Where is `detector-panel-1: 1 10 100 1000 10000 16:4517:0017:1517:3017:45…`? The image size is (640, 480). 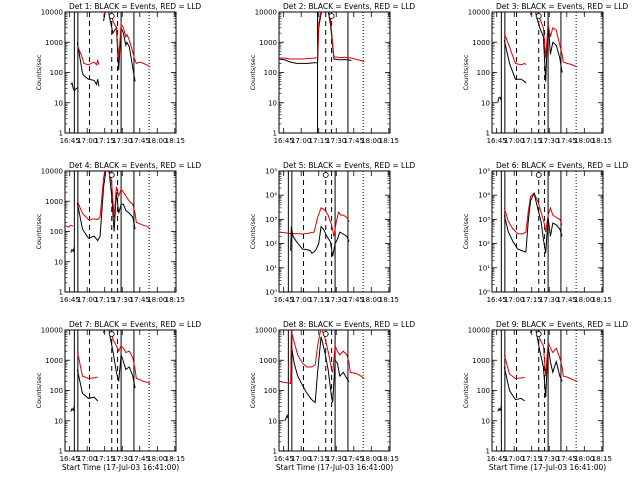
detector-panel-1: 1 10 100 1000 10000 16:4517:0017:1517:3017:45… is located at coordinates (118, 73).